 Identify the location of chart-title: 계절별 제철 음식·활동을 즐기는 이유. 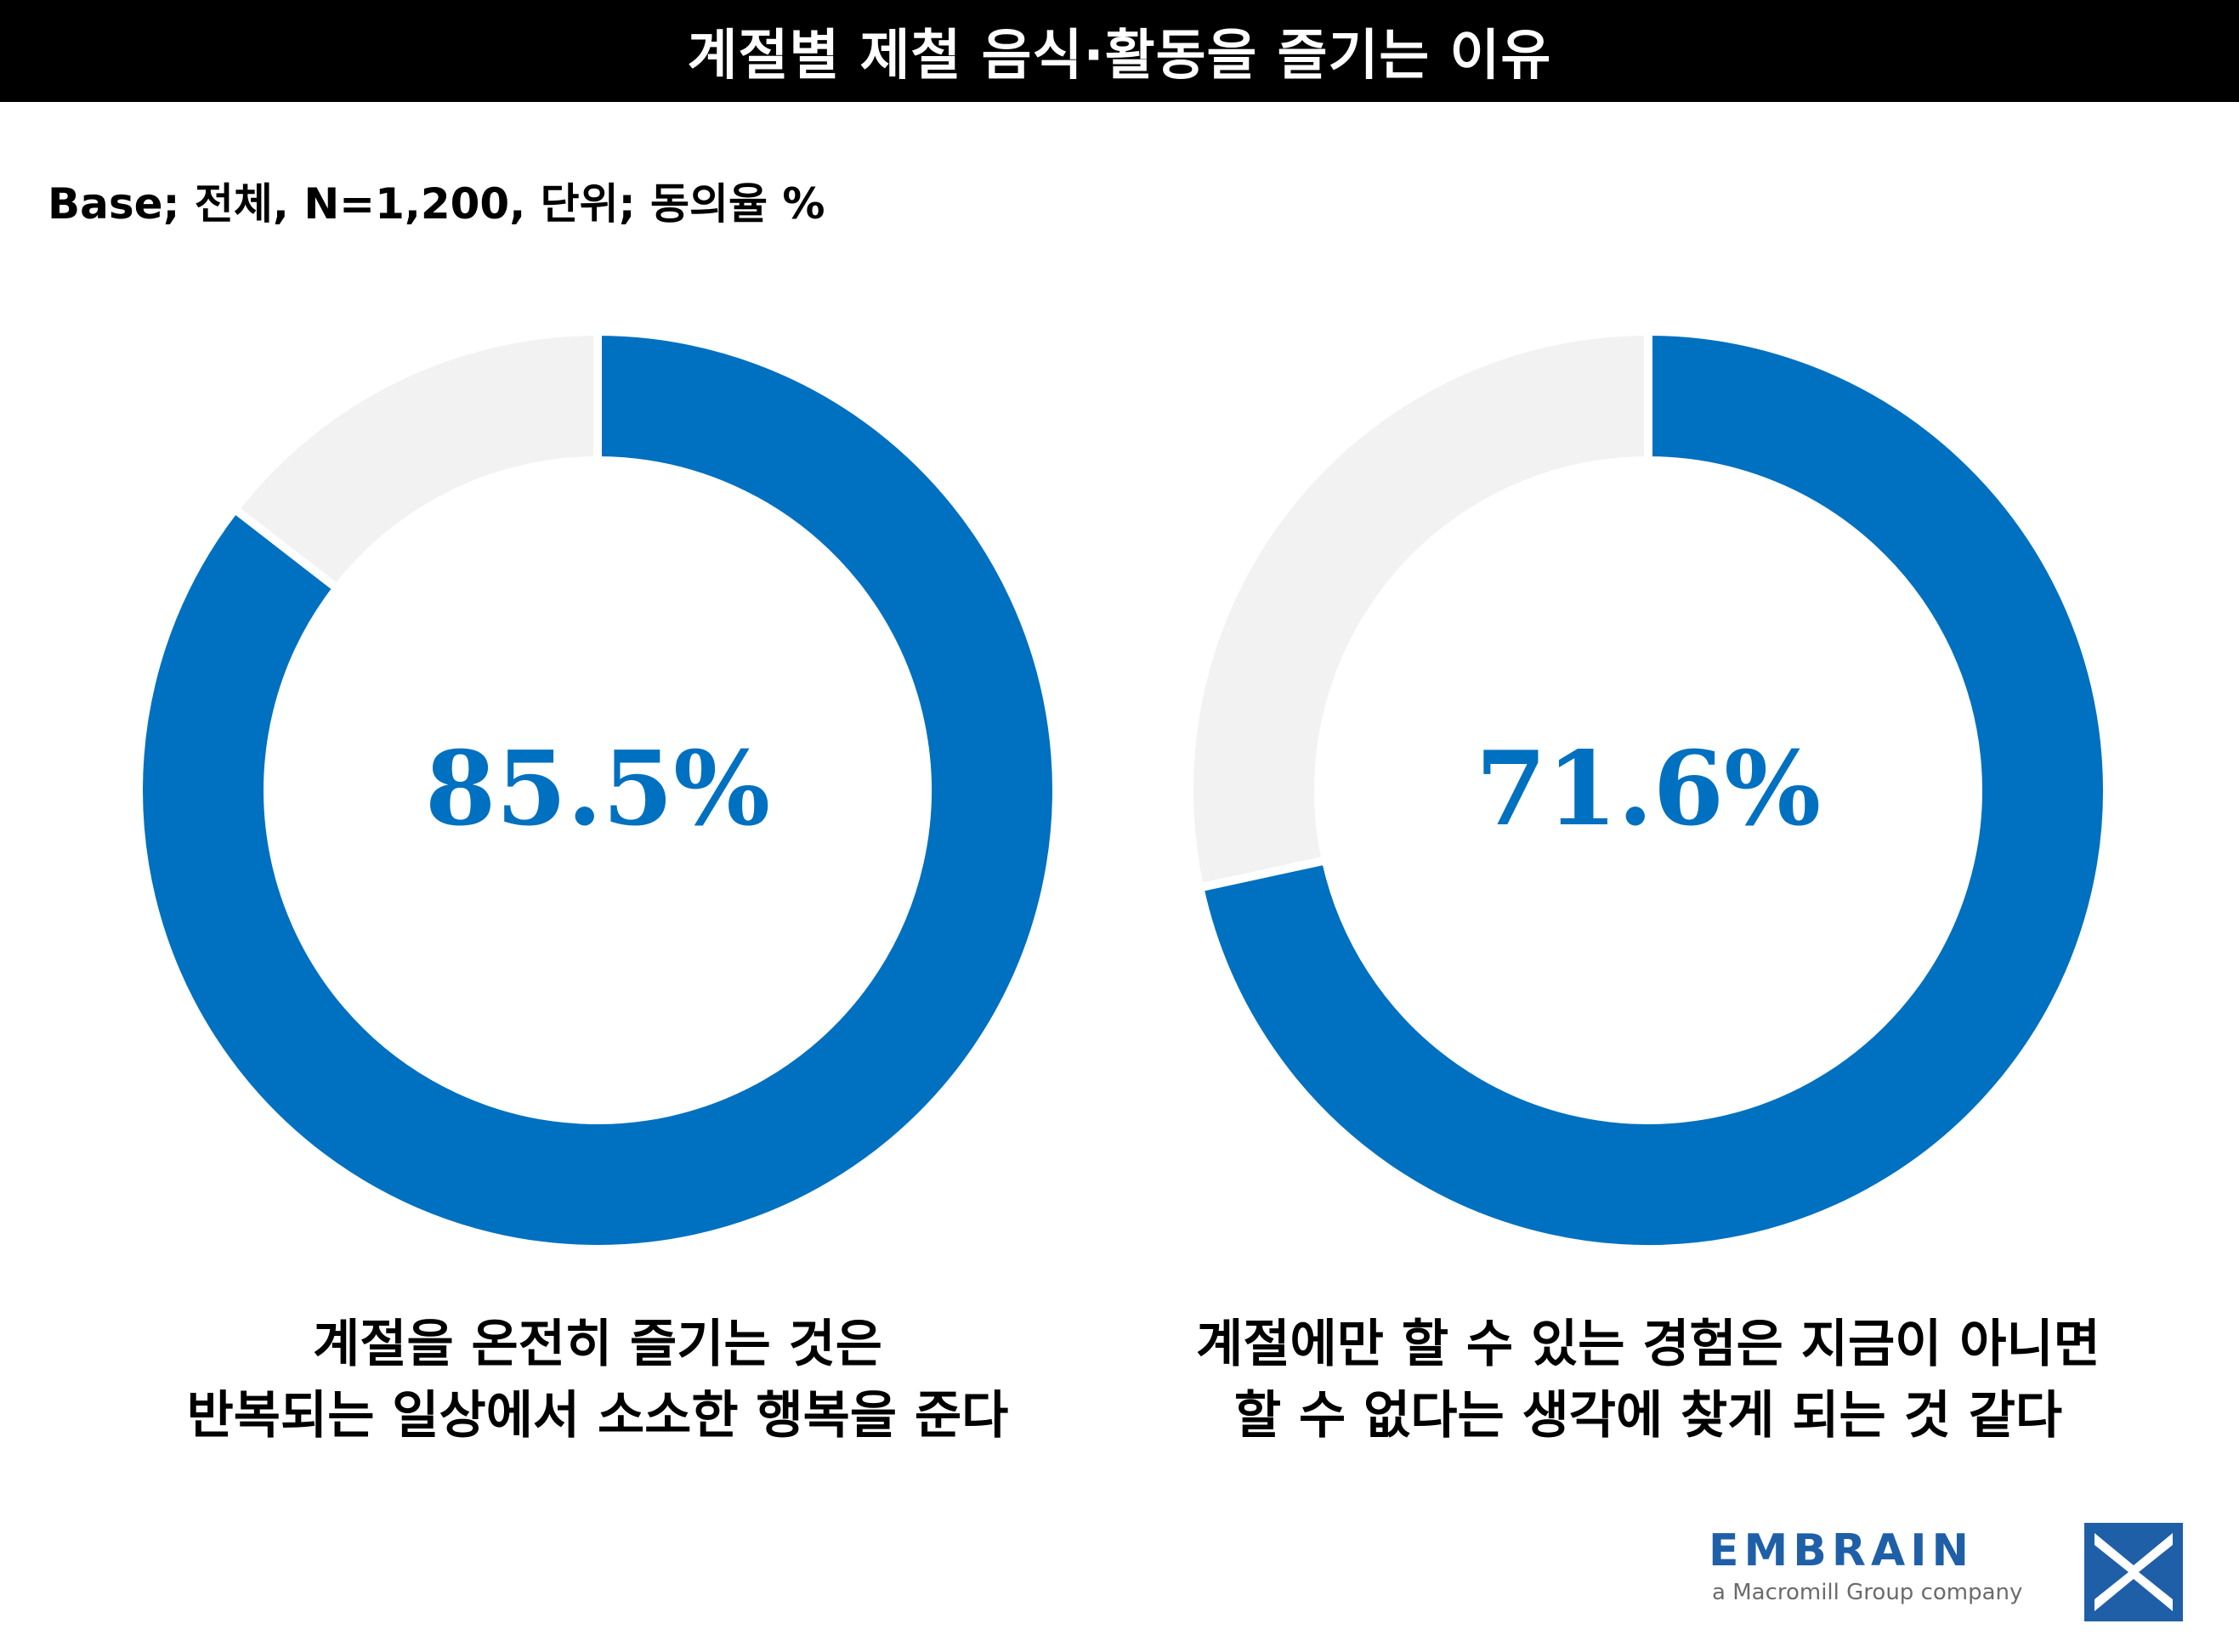
(1119, 56).